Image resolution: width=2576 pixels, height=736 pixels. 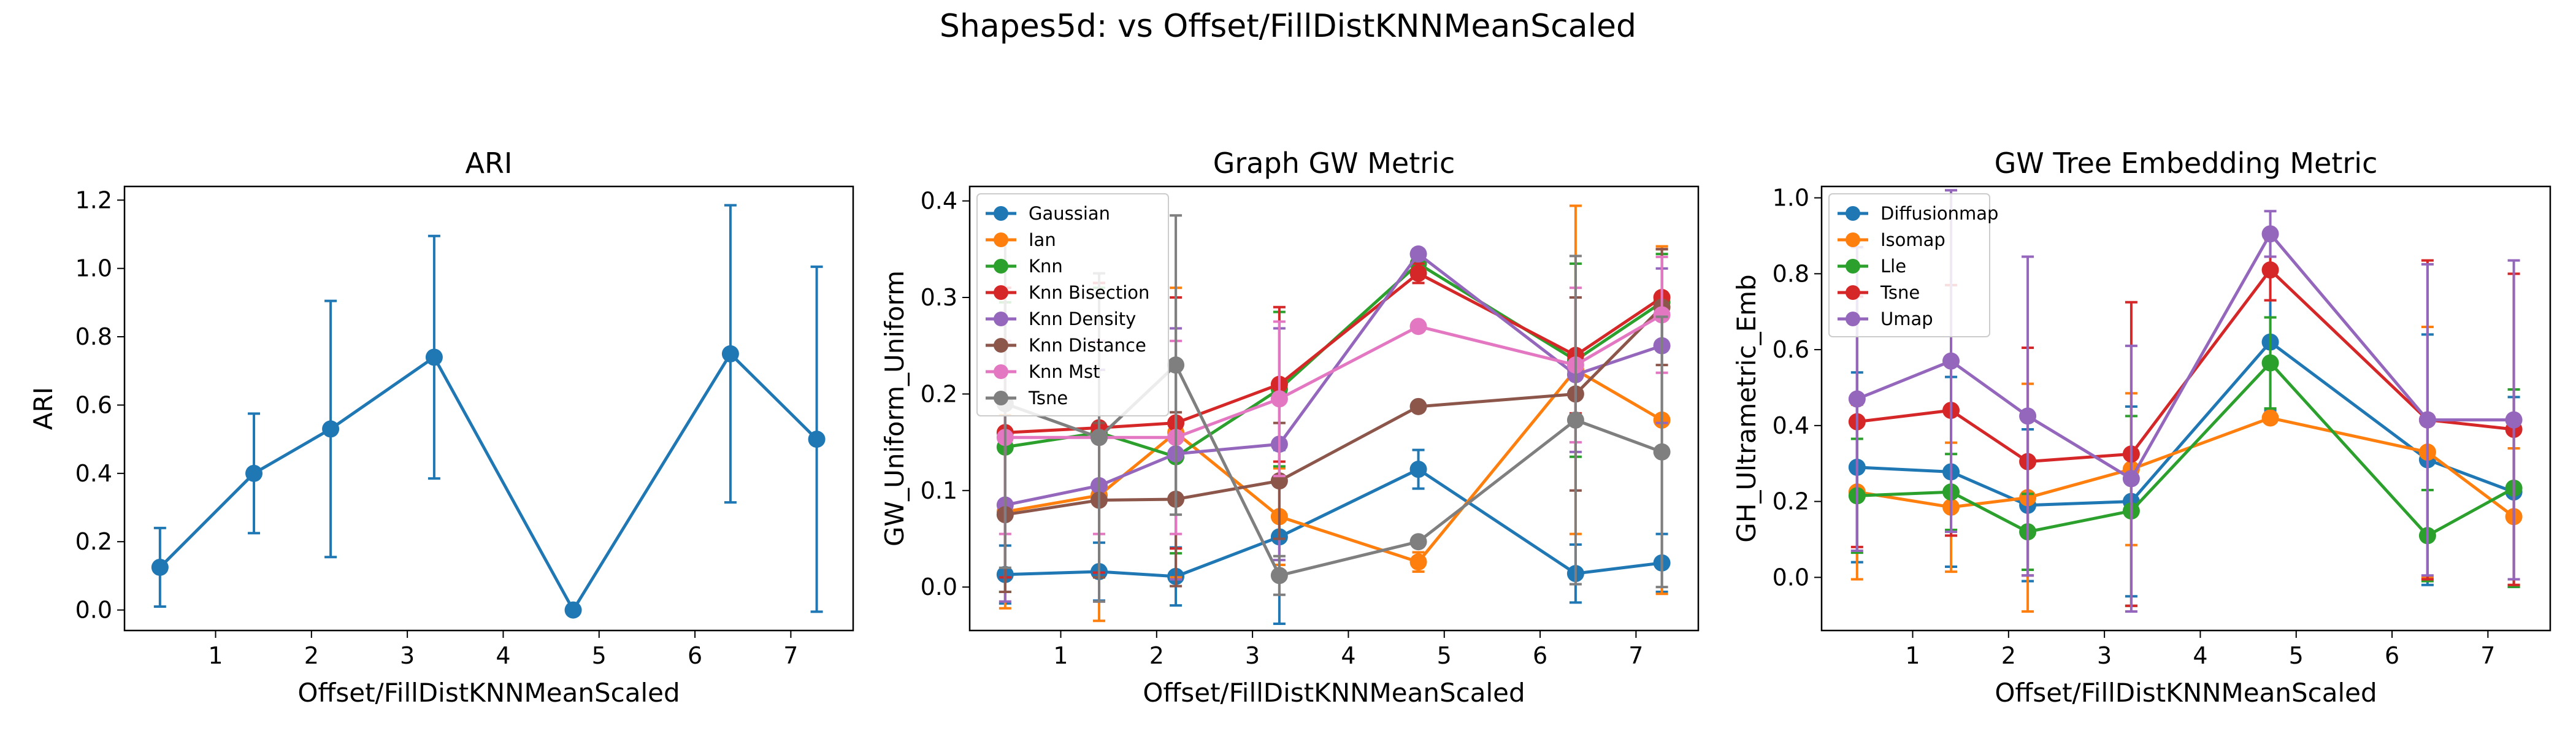 I want to click on legend-label: Diffusionmap, so click(x=1939, y=213).